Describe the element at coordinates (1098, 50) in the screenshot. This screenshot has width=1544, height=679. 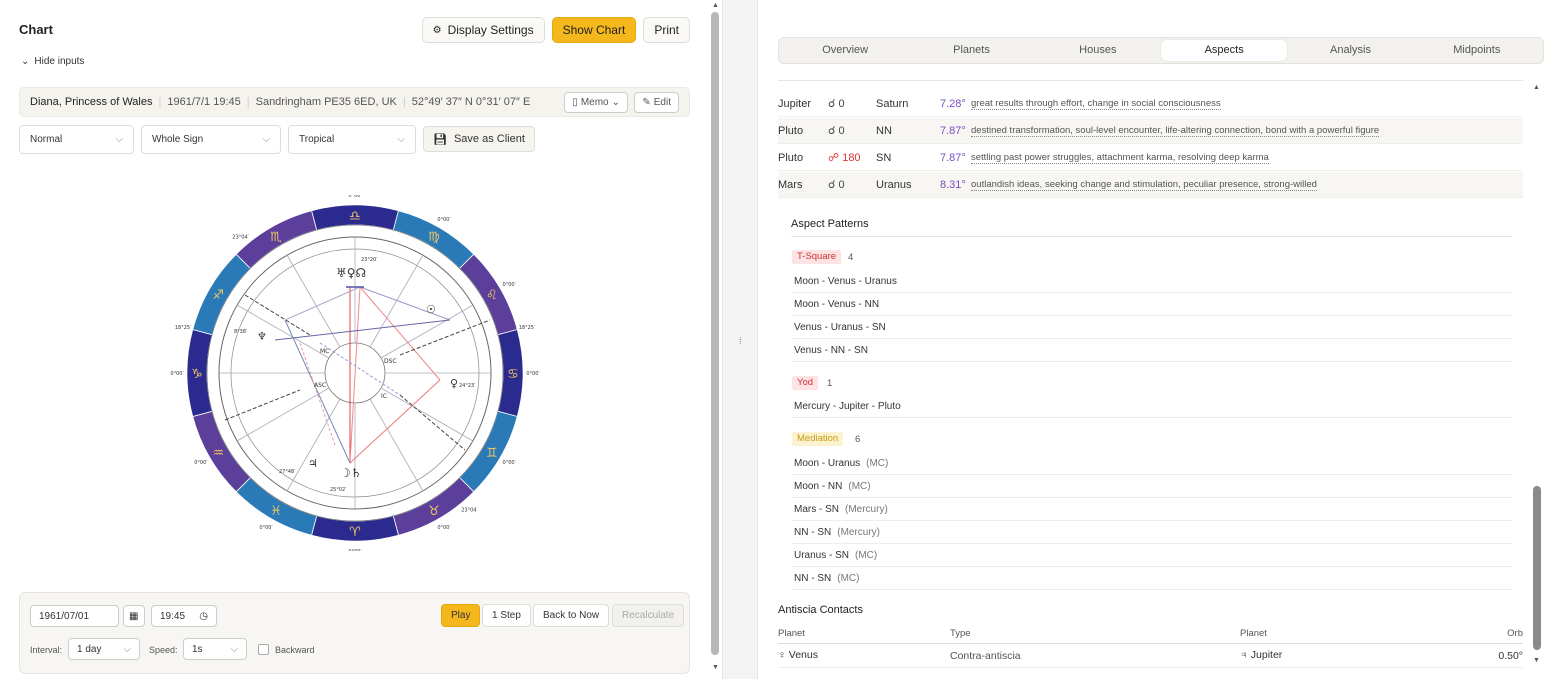
I see `tab-houses: Houses` at that location.